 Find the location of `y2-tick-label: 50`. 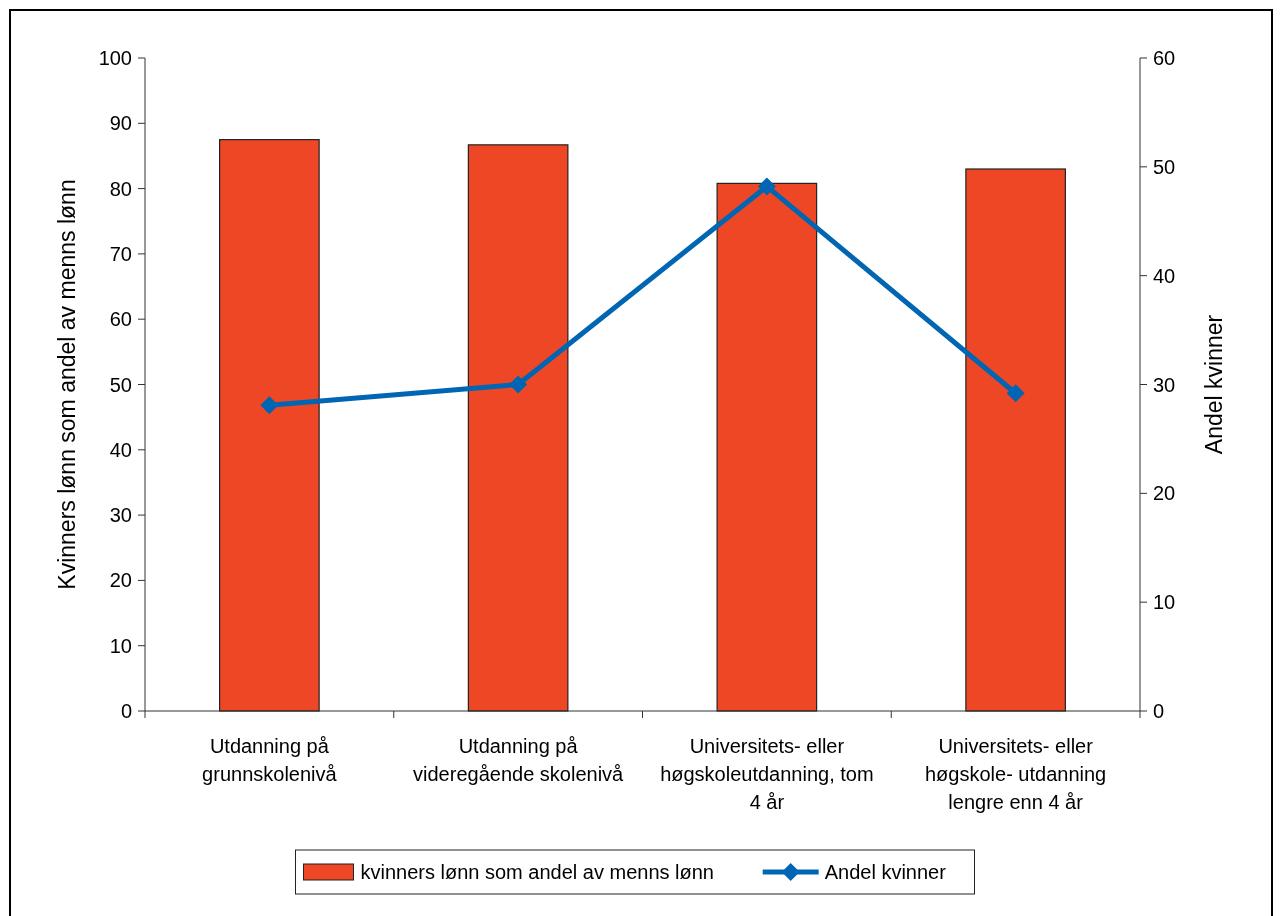

y2-tick-label: 50 is located at coordinates (1164, 166).